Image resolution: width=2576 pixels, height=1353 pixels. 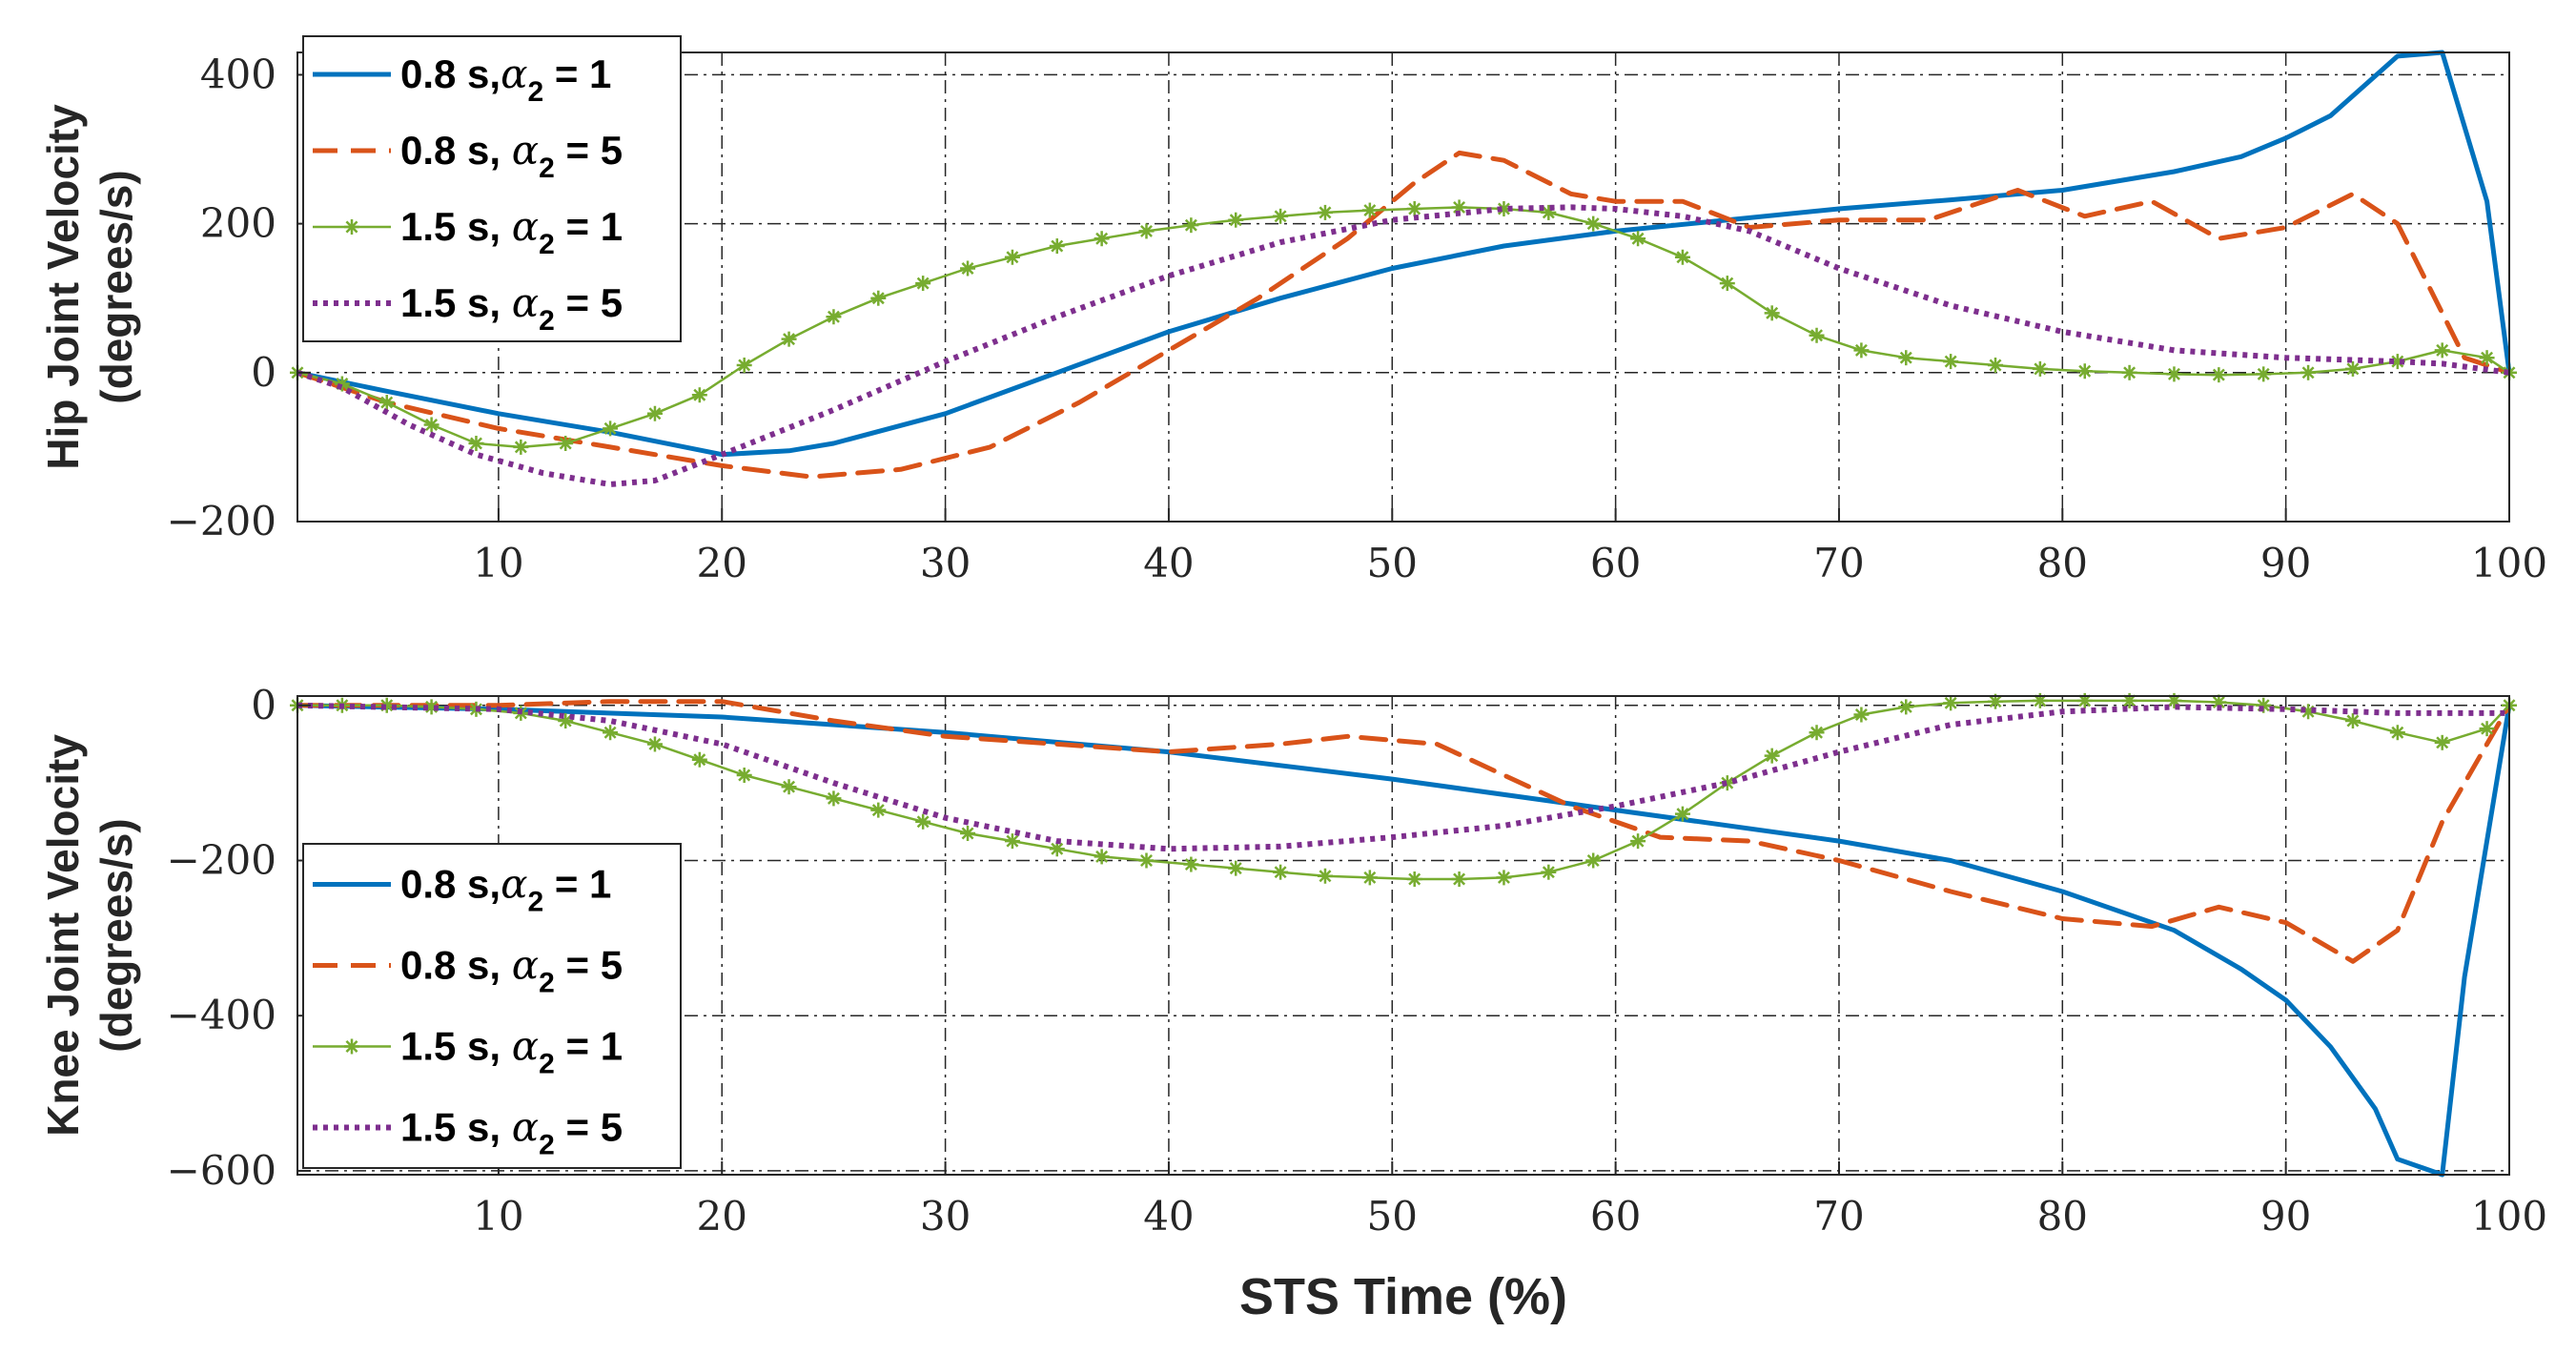 What do you see at coordinates (1838, 563) in the screenshot?
I see `hip-x-tick-label: 70` at bounding box center [1838, 563].